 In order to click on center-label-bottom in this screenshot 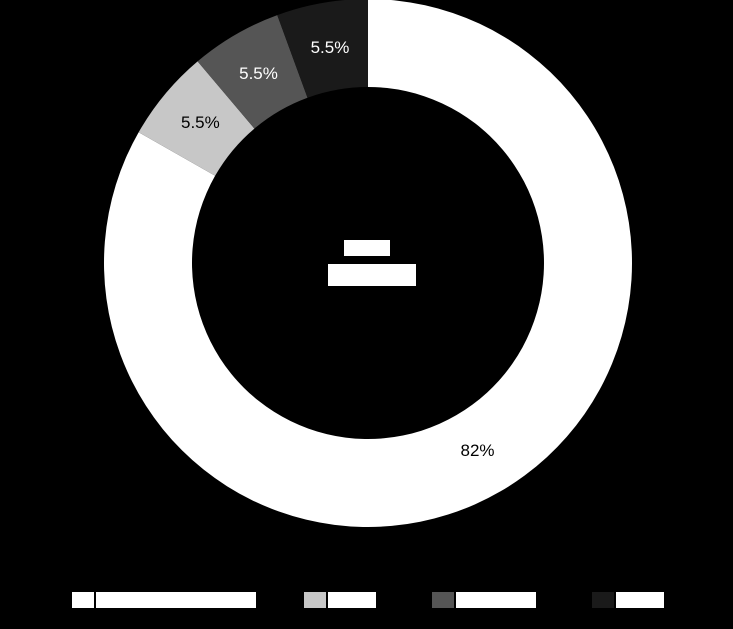, I will do `click(372, 275)`.